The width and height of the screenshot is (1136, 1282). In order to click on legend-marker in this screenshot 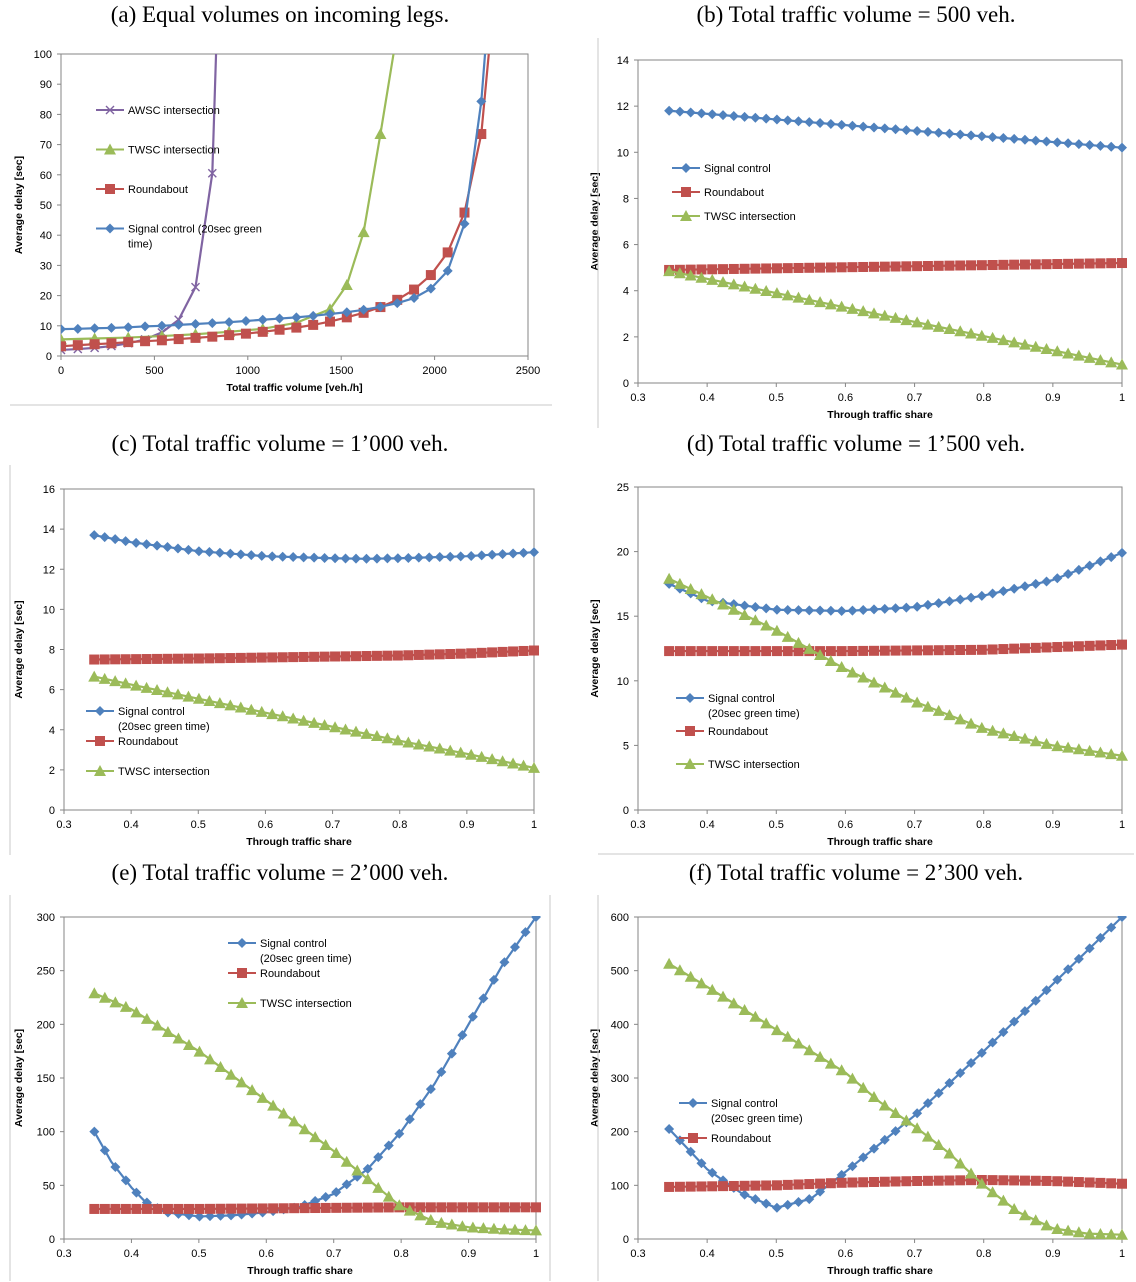, I will do `click(690, 731)`.